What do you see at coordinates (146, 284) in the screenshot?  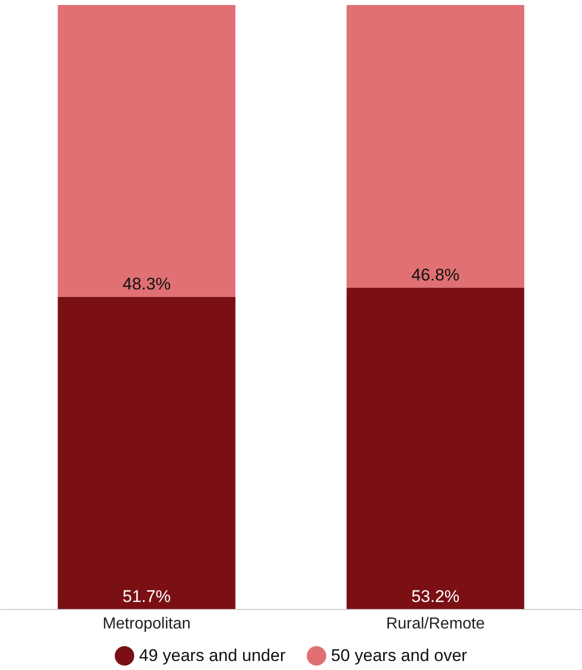 I see `data-label: 48.3%` at bounding box center [146, 284].